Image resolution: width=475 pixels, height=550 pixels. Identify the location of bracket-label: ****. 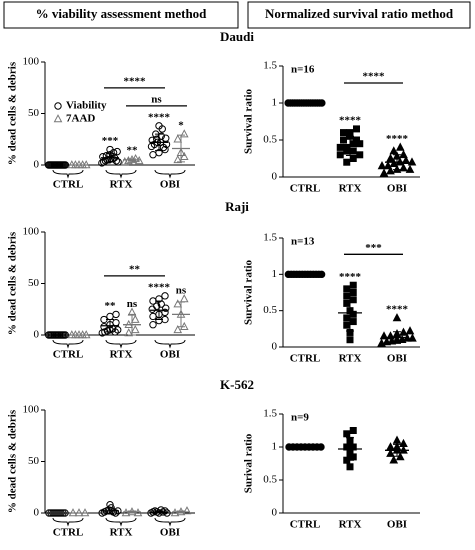
(135, 81).